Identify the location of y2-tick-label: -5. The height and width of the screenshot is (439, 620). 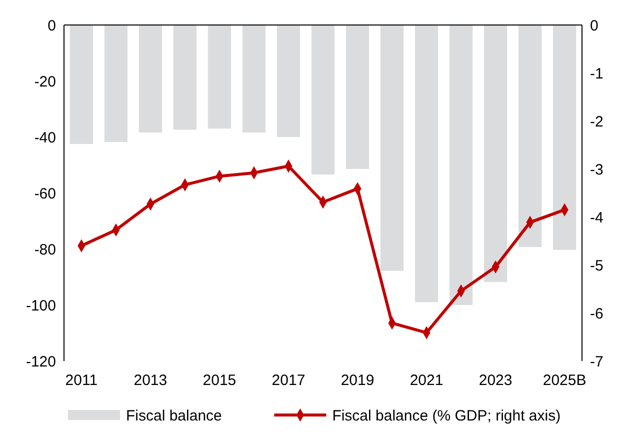
(597, 265).